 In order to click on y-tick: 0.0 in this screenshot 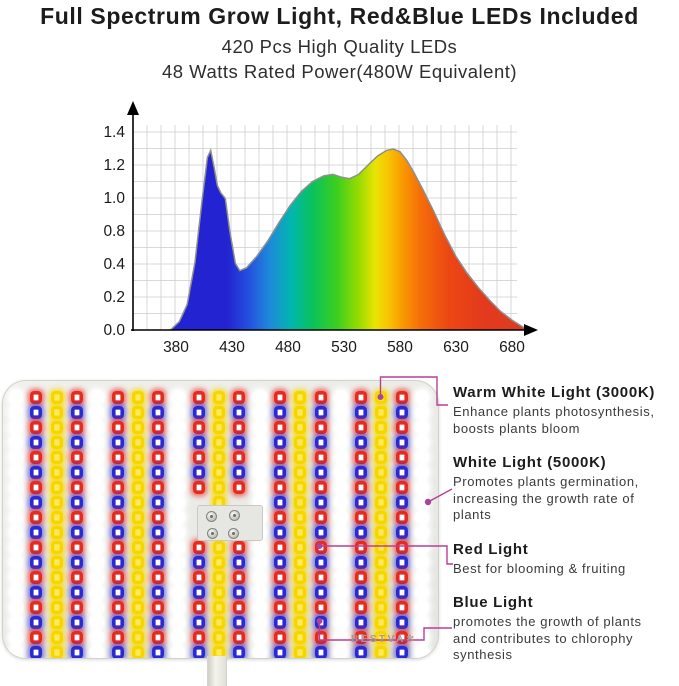, I will do `click(114, 330)`.